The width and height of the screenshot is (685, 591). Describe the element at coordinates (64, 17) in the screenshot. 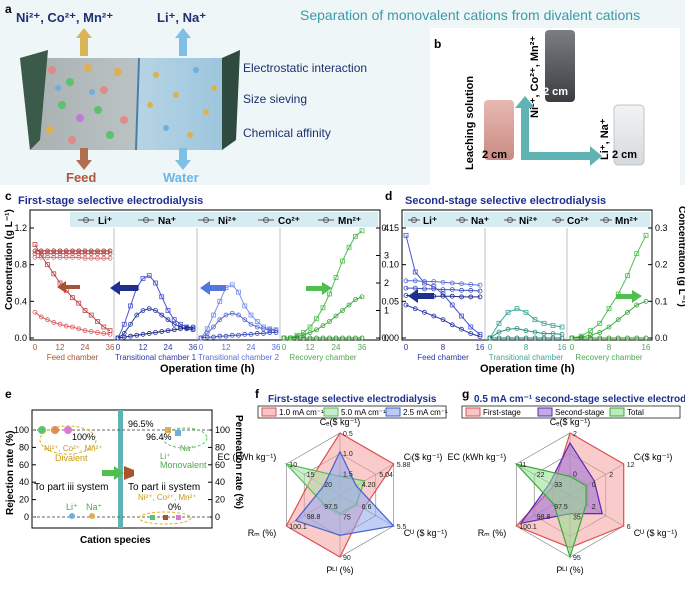

I see `divalent-label: Ni²⁺, Co²⁺, Mn²⁺` at that location.